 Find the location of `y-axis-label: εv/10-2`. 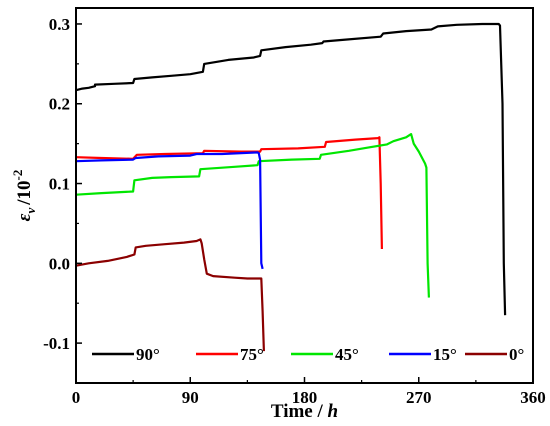

y-axis-label: εv/10-2 is located at coordinates (24, 196).